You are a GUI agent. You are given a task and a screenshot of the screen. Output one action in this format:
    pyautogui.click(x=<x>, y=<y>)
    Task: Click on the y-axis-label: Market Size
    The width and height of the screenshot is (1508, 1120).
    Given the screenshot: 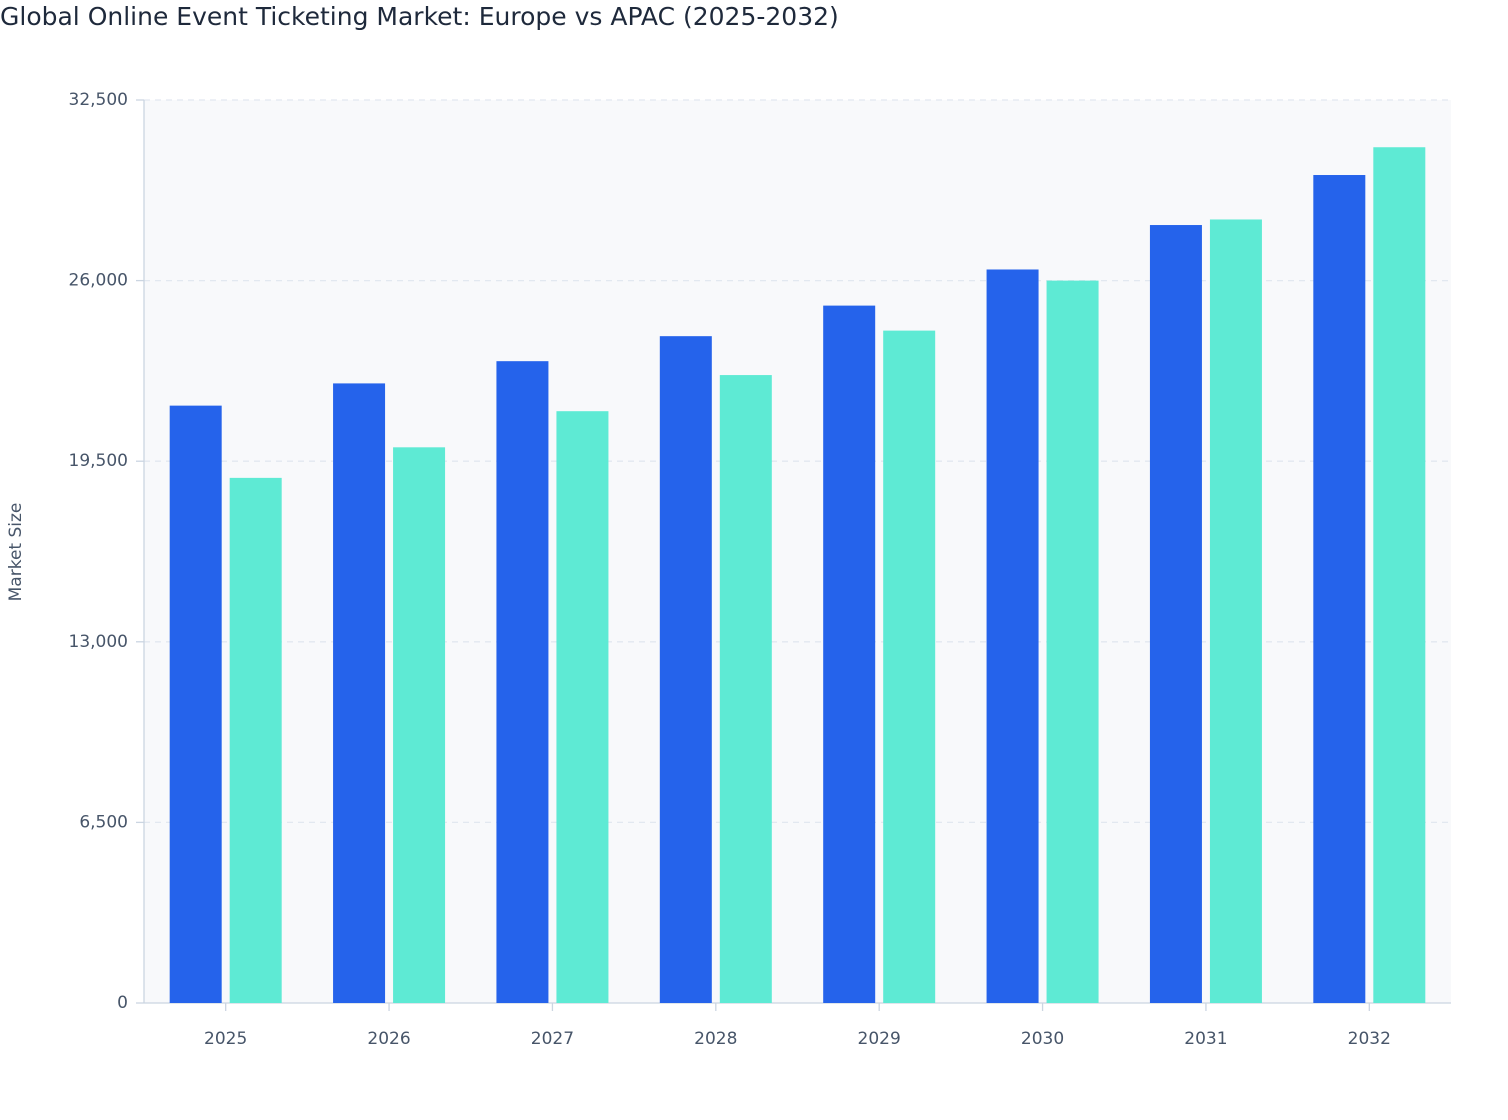 What is the action you would take?
    pyautogui.click(x=16, y=552)
    